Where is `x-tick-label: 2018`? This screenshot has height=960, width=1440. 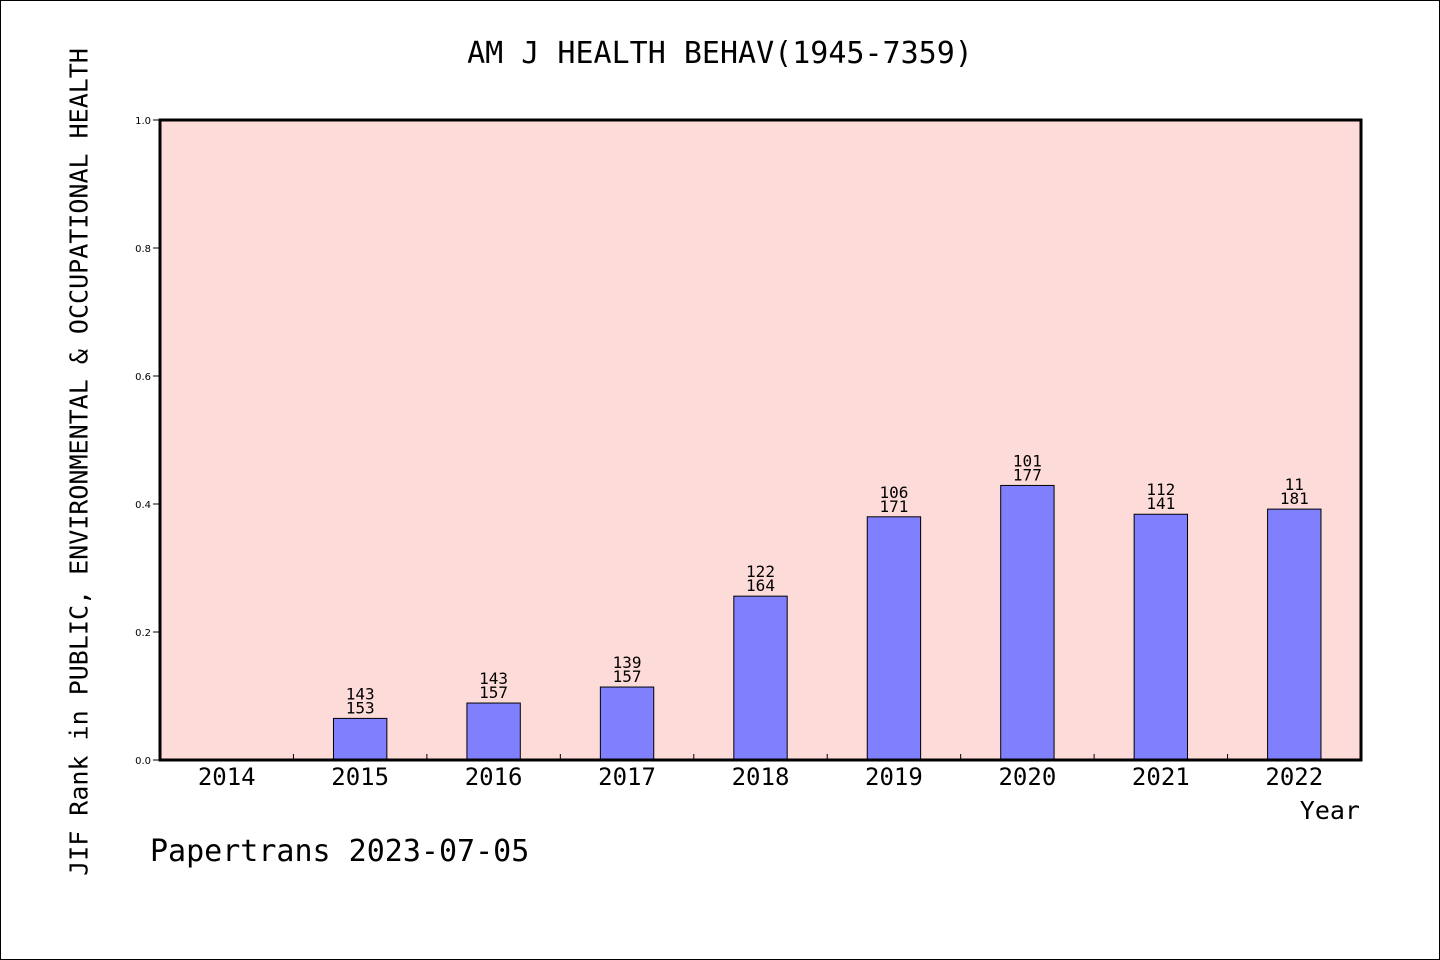
x-tick-label: 2018 is located at coordinates (761, 777).